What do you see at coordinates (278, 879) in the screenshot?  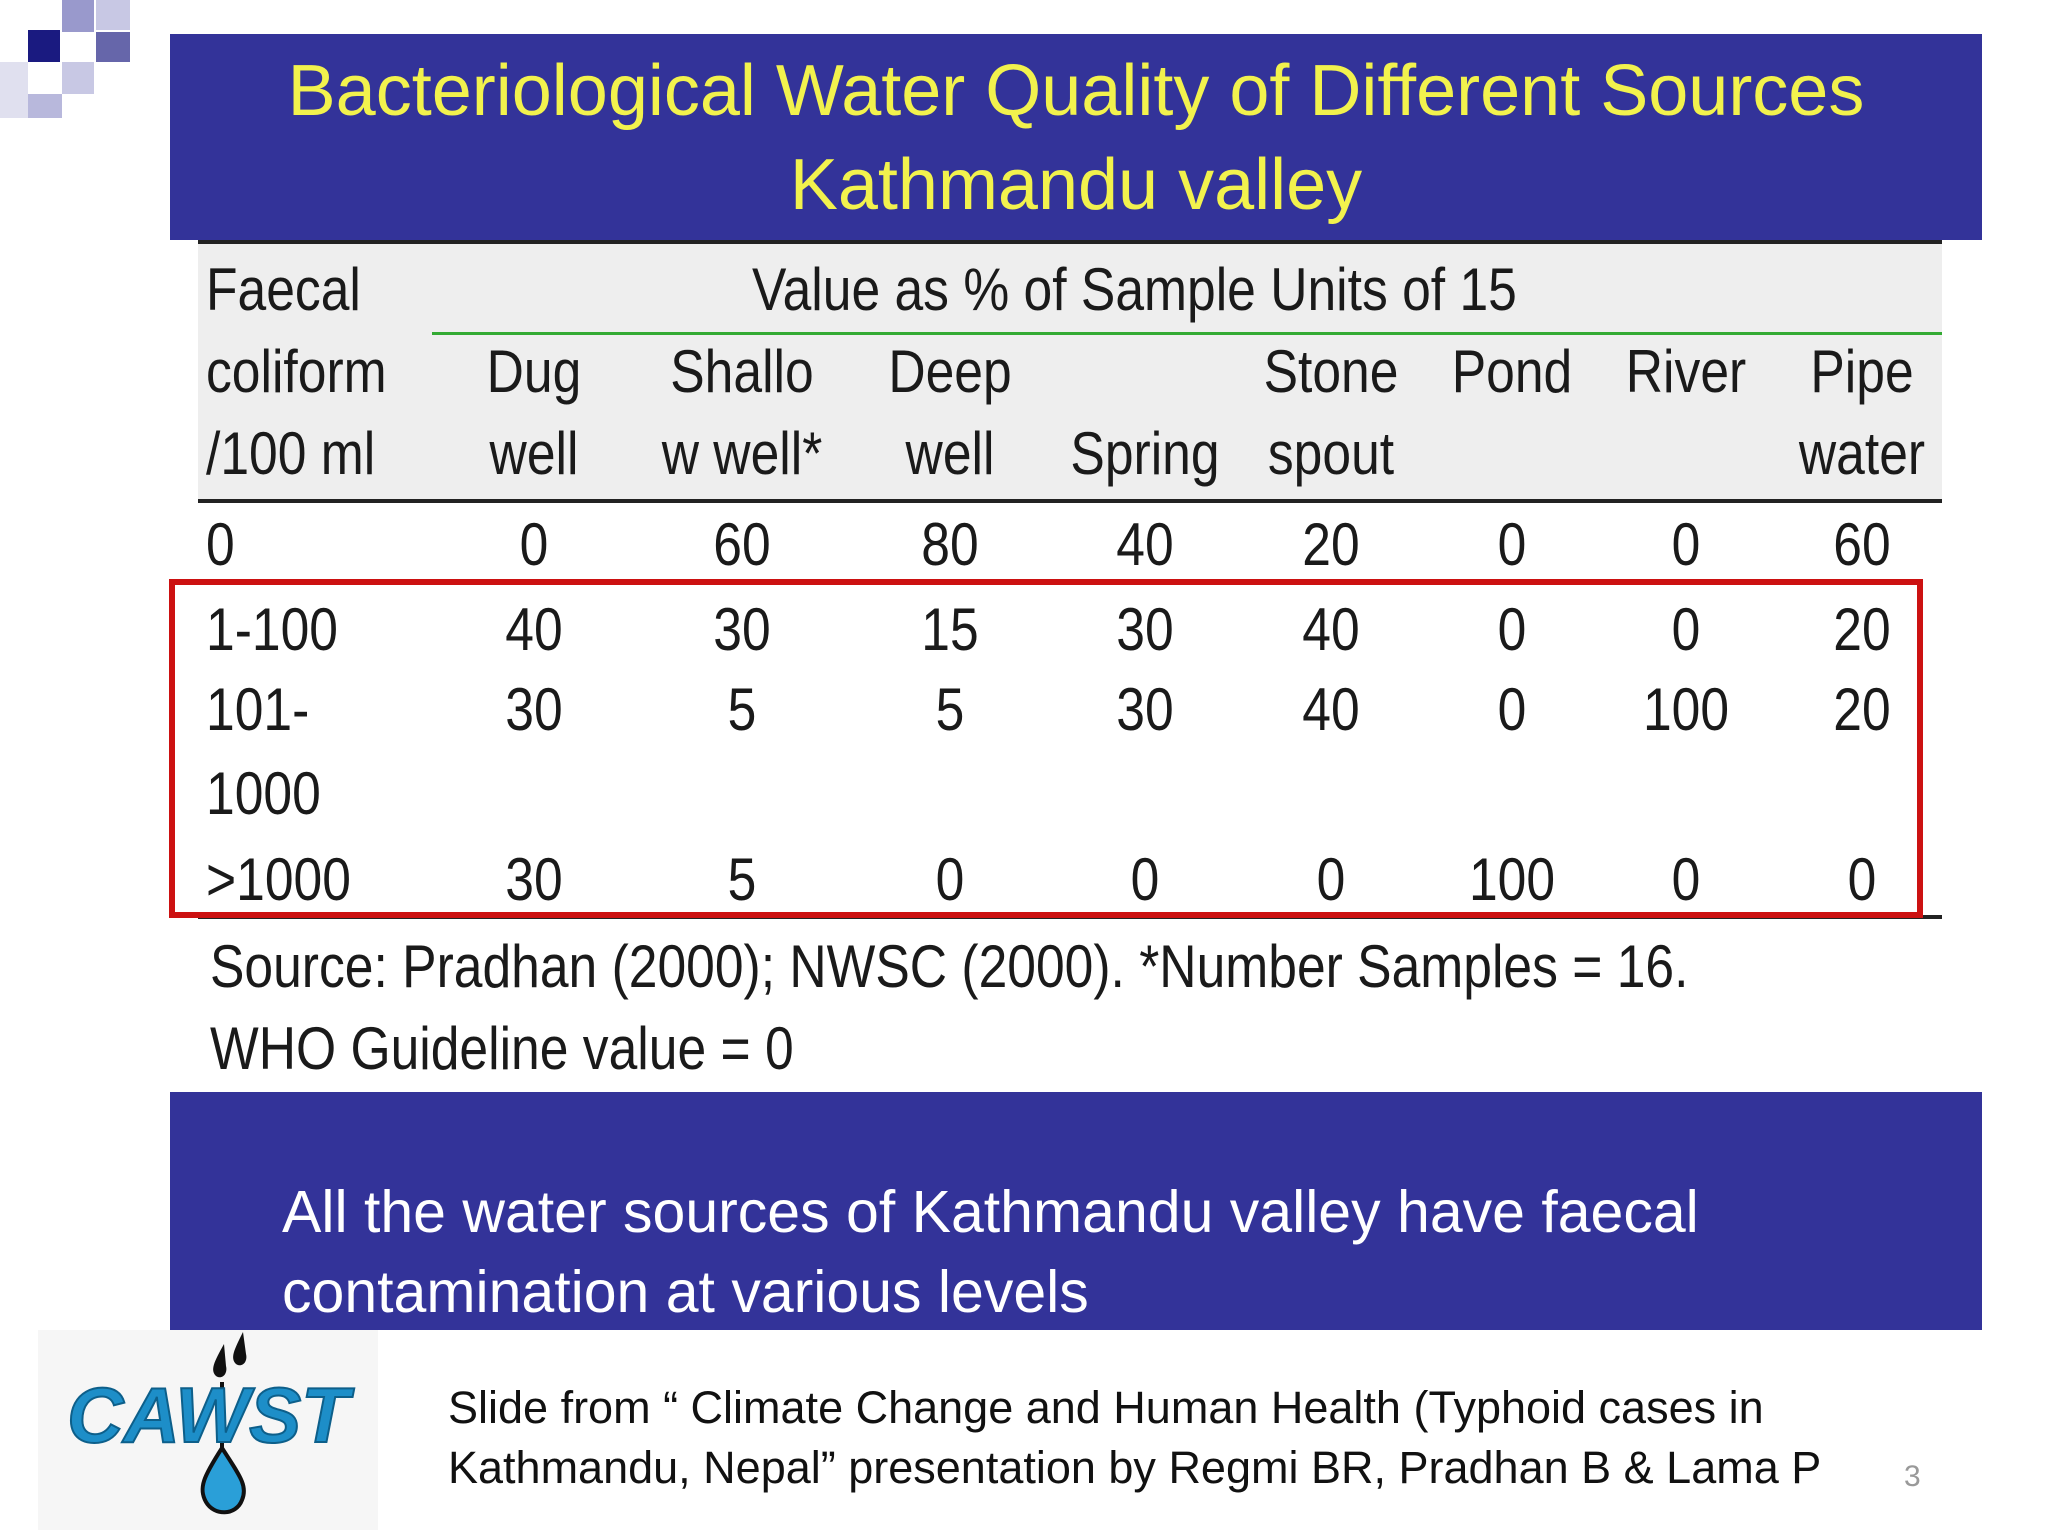 I see `row-label-3: >1000` at bounding box center [278, 879].